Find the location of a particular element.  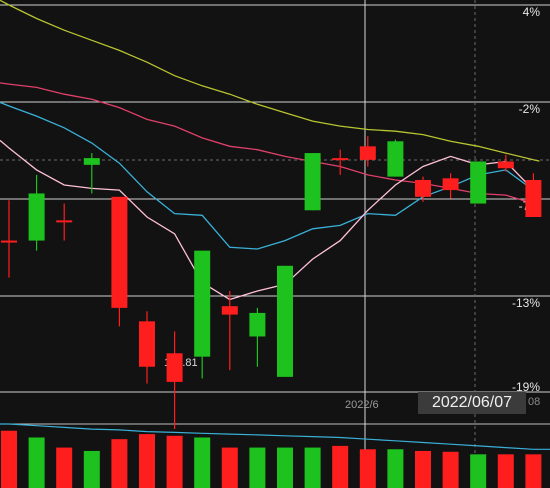

month-label: 2022/6 is located at coordinates (362, 405).